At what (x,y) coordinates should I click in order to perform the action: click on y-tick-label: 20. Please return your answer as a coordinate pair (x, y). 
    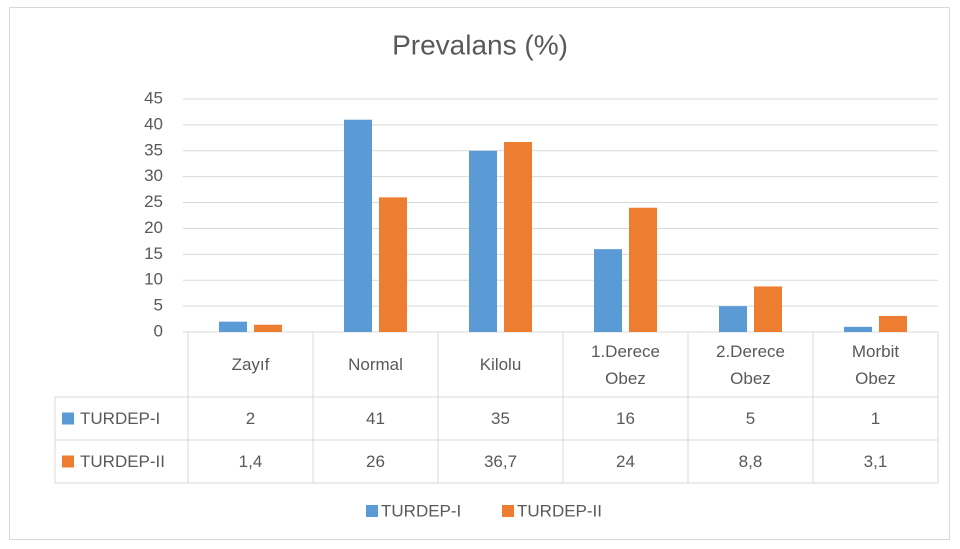
    Looking at the image, I should click on (153, 227).